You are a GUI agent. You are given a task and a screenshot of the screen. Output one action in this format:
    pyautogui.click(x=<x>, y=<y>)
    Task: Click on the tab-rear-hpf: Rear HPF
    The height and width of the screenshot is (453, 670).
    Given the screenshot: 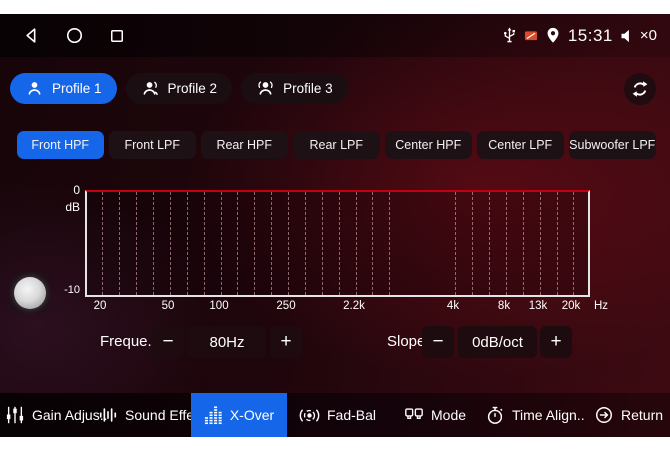 What is the action you would take?
    pyautogui.click(x=244, y=145)
    